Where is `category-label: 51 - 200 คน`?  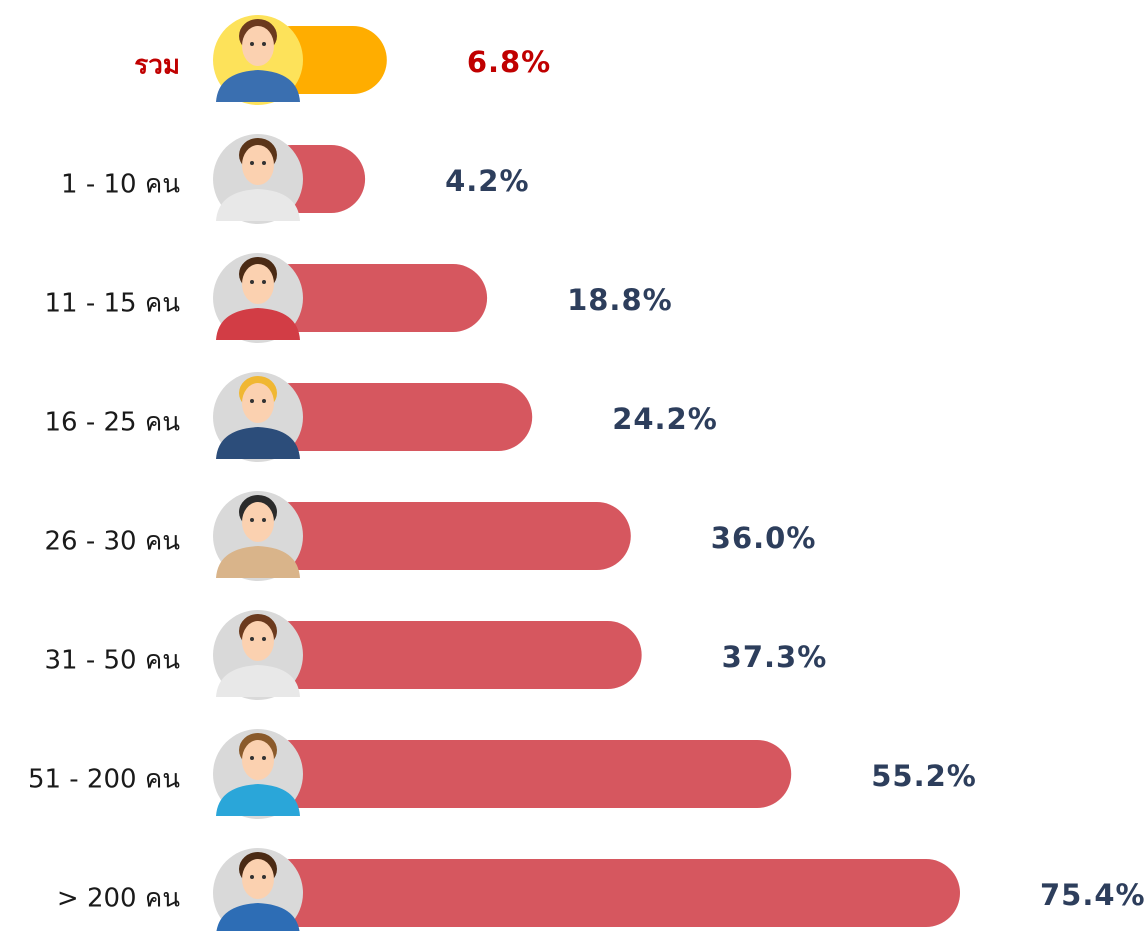 category-label: 51 - 200 คน is located at coordinates (104, 780).